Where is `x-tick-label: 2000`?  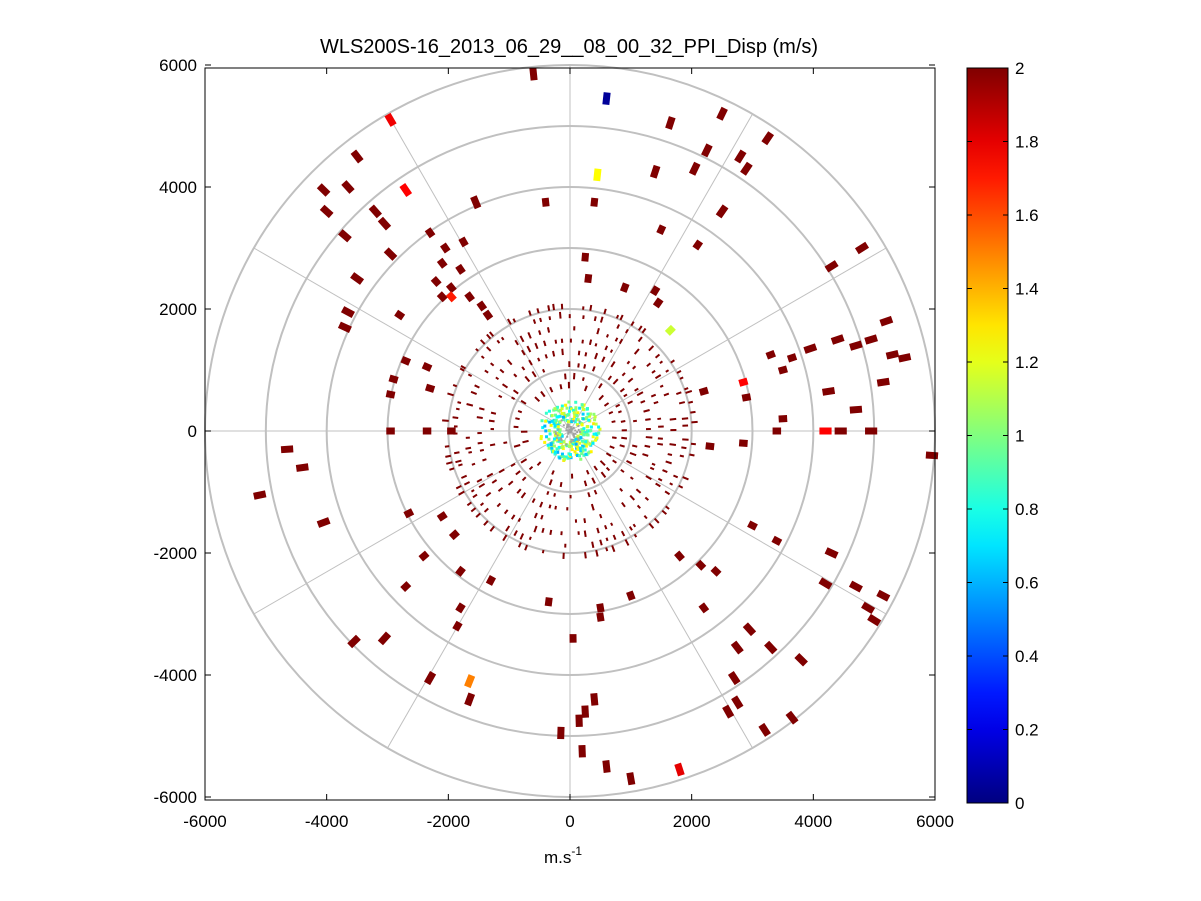
x-tick-label: 2000 is located at coordinates (692, 821).